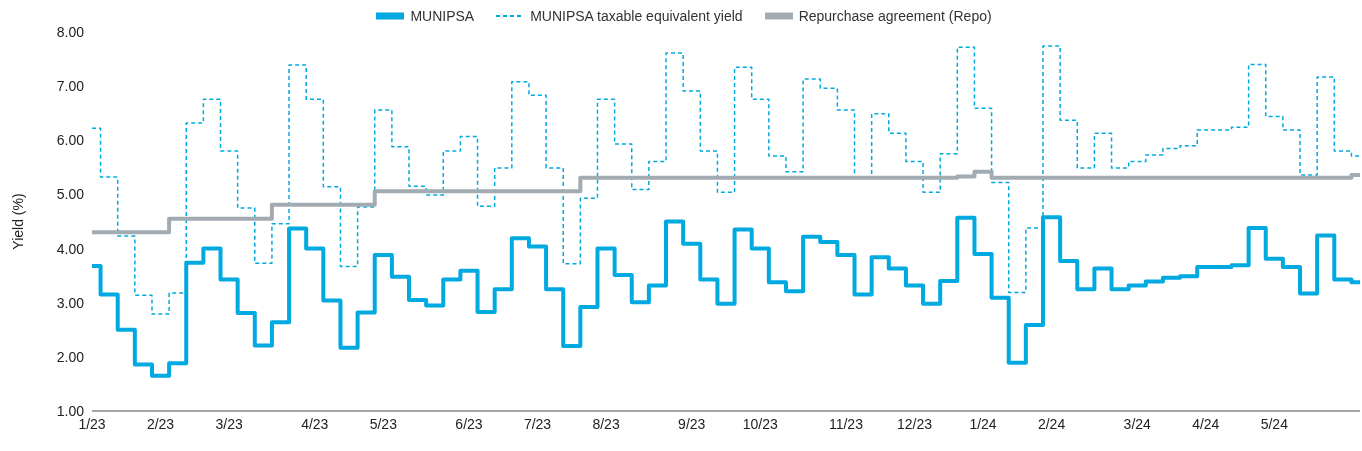 This screenshot has height=451, width=1362. What do you see at coordinates (1051, 423) in the screenshot?
I see `x-tick-label: 2/24` at bounding box center [1051, 423].